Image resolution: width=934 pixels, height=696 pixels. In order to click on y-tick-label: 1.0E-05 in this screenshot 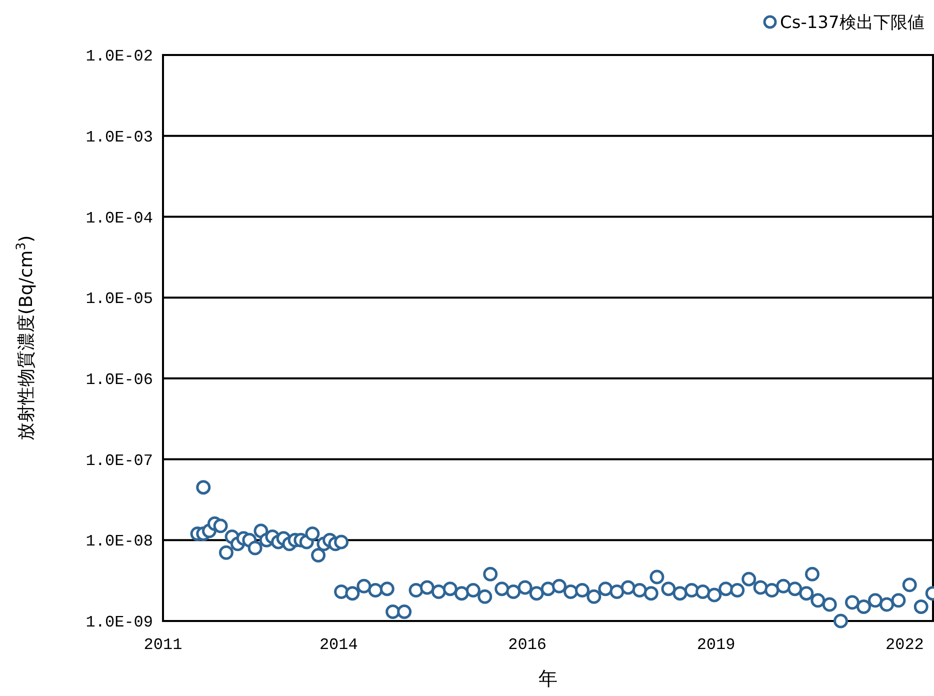, I will do `click(119, 299)`.